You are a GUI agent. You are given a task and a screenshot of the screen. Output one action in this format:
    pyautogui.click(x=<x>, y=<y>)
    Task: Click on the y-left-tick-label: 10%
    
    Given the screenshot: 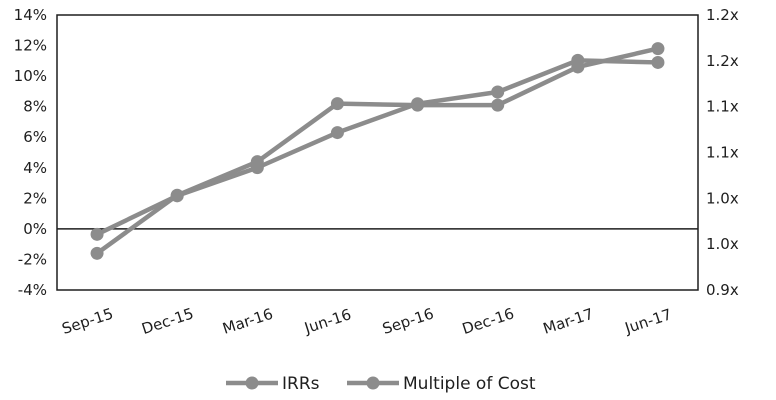 What is the action you would take?
    pyautogui.click(x=30, y=76)
    